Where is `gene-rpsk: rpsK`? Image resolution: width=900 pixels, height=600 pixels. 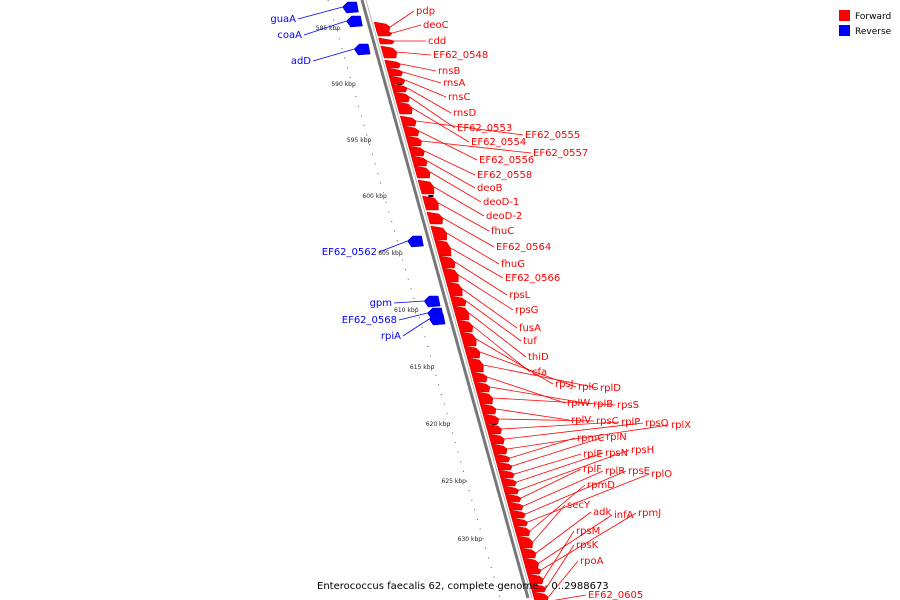
gene-rpsk: rpsK is located at coordinates (564, 566).